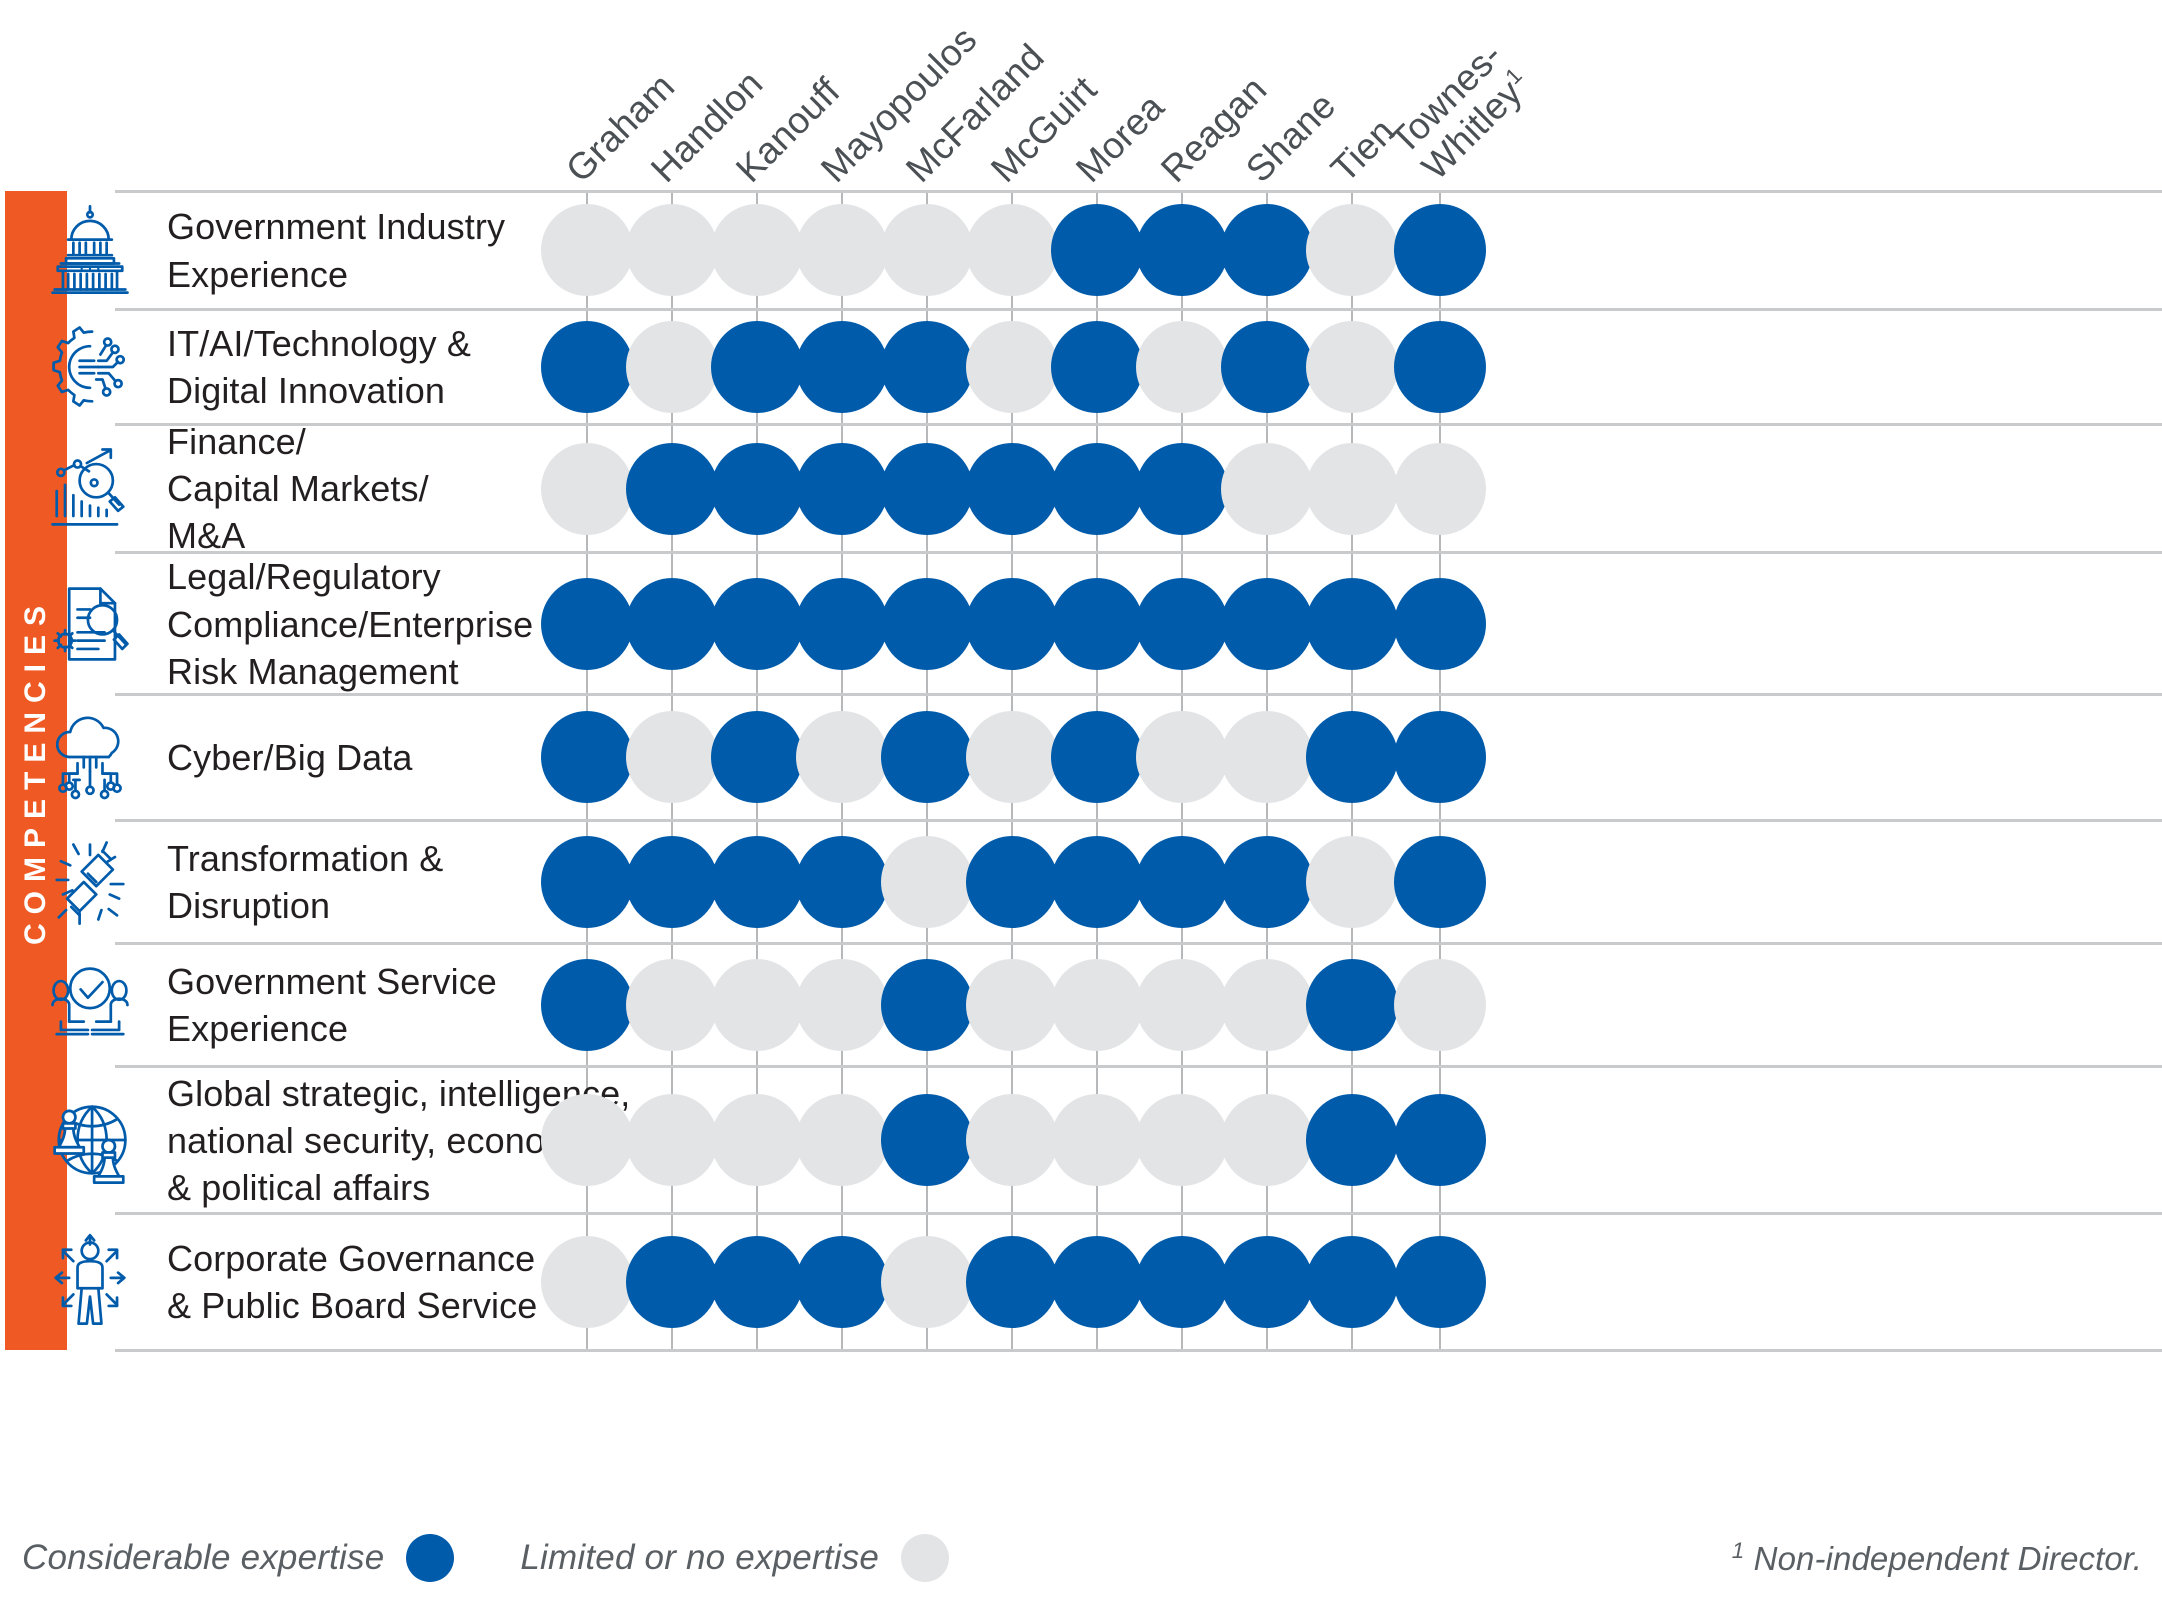 Image resolution: width=2162 pixels, height=1615 pixels. Describe the element at coordinates (332, 1005) in the screenshot. I see `competency-label: Government Service Experience` at that location.